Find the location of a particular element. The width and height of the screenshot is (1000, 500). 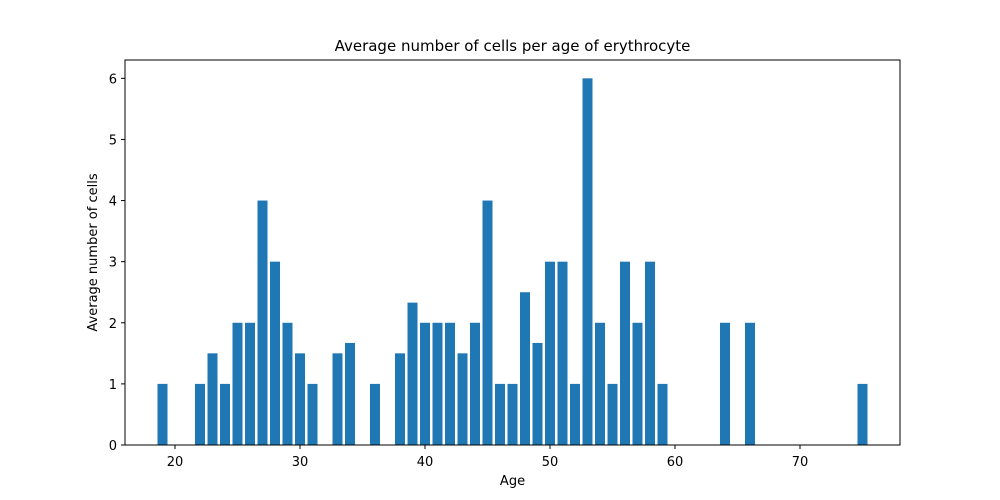

x-axis-ticks: 20 30 40 50 60 70 is located at coordinates (488, 457).